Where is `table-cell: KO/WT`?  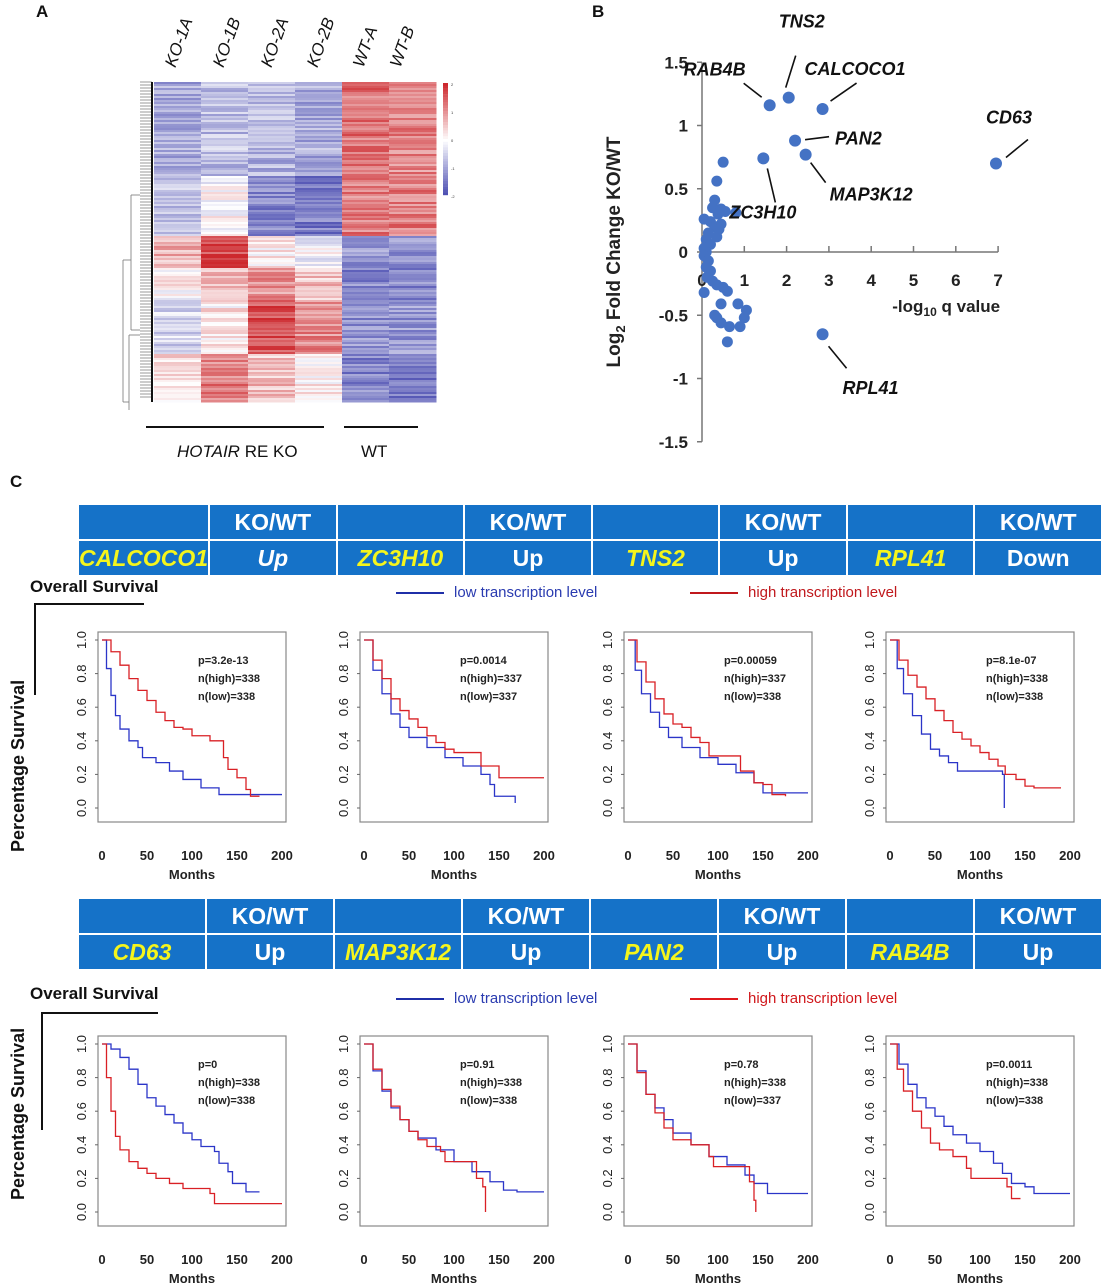
table-cell: KO/WT is located at coordinates (526, 916).